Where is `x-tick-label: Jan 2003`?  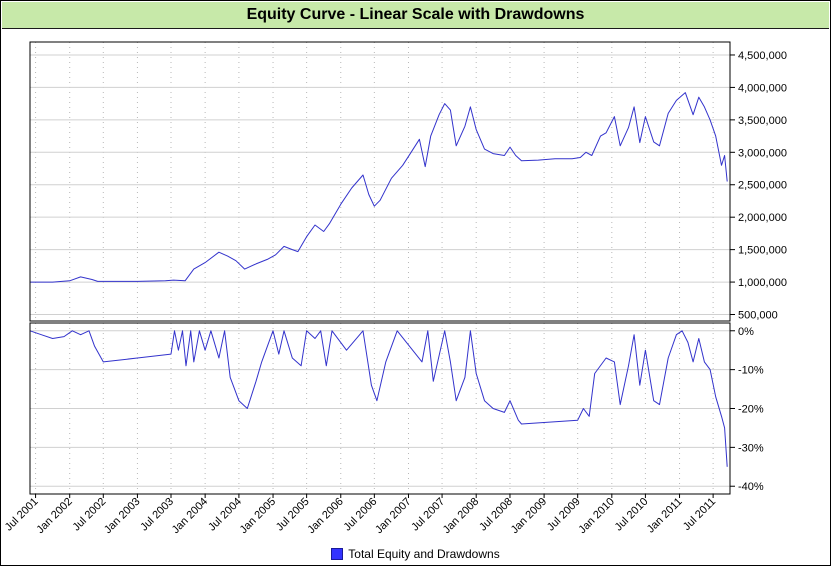 x-tick-label: Jan 2003 is located at coordinates (122, 516).